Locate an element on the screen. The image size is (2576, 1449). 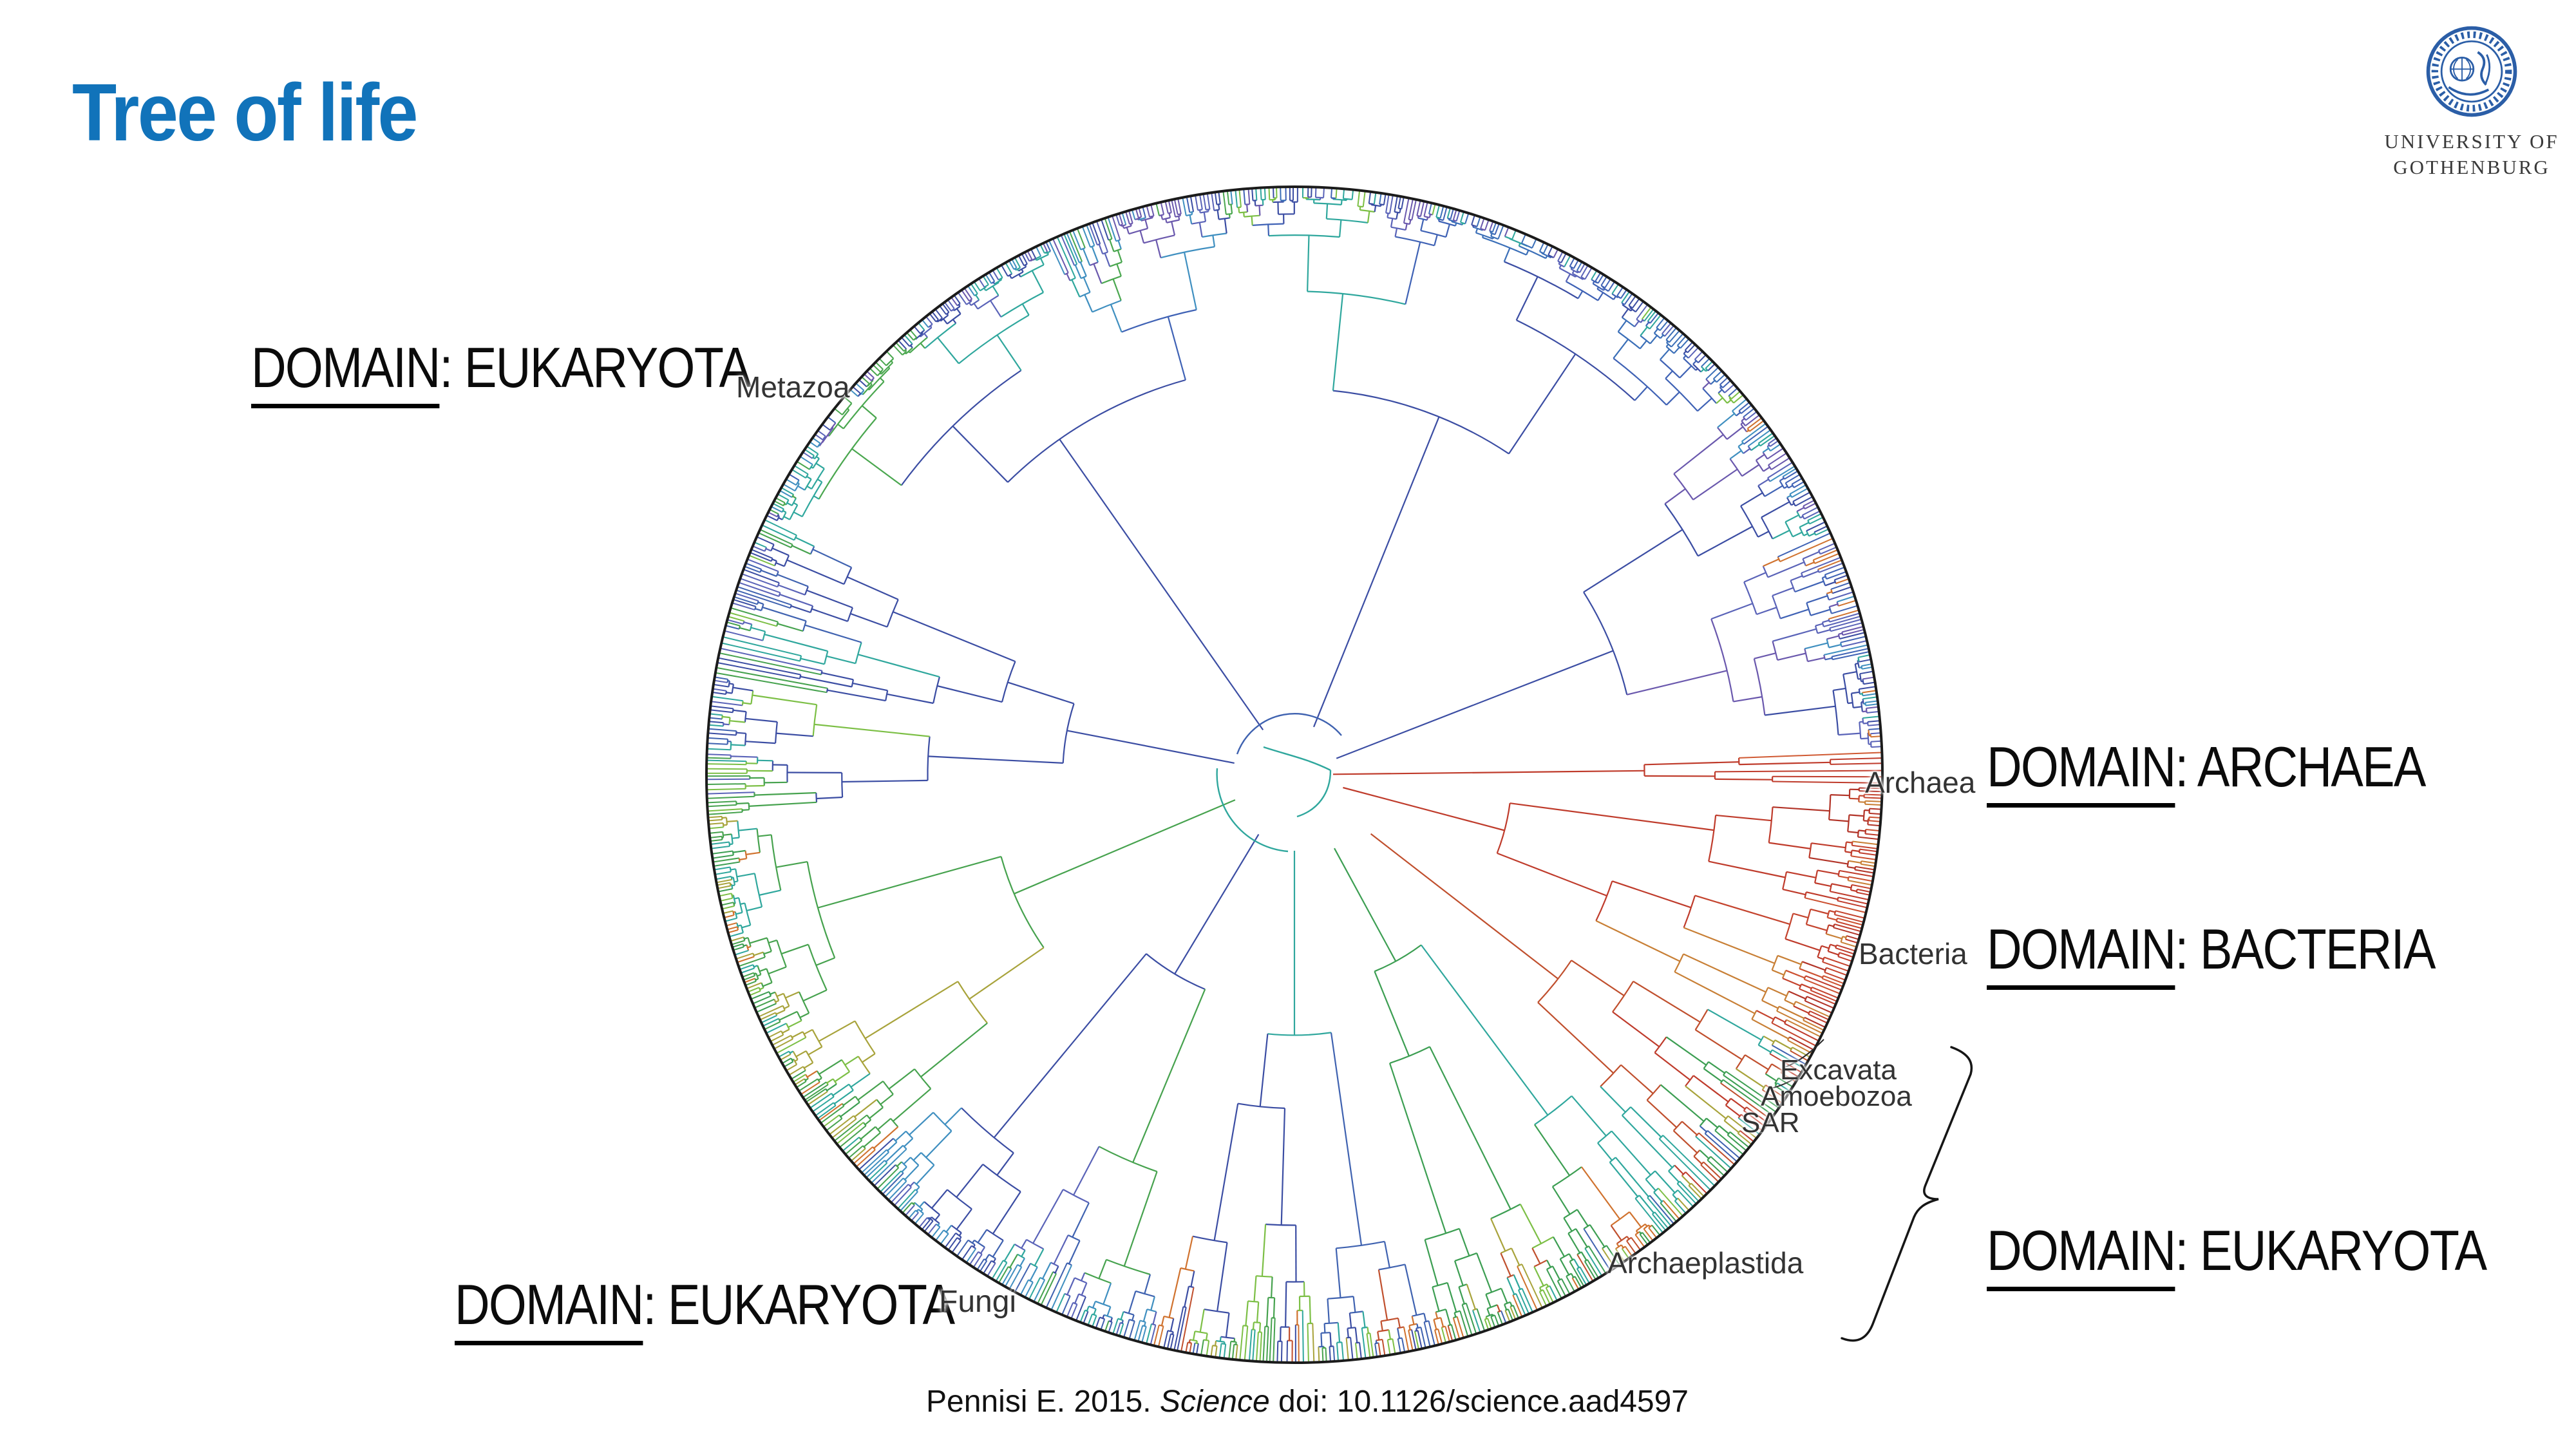
domain-label-eukaryota-bottom: DOMAIN: EUKARYOTA is located at coordinates (705, 1309).